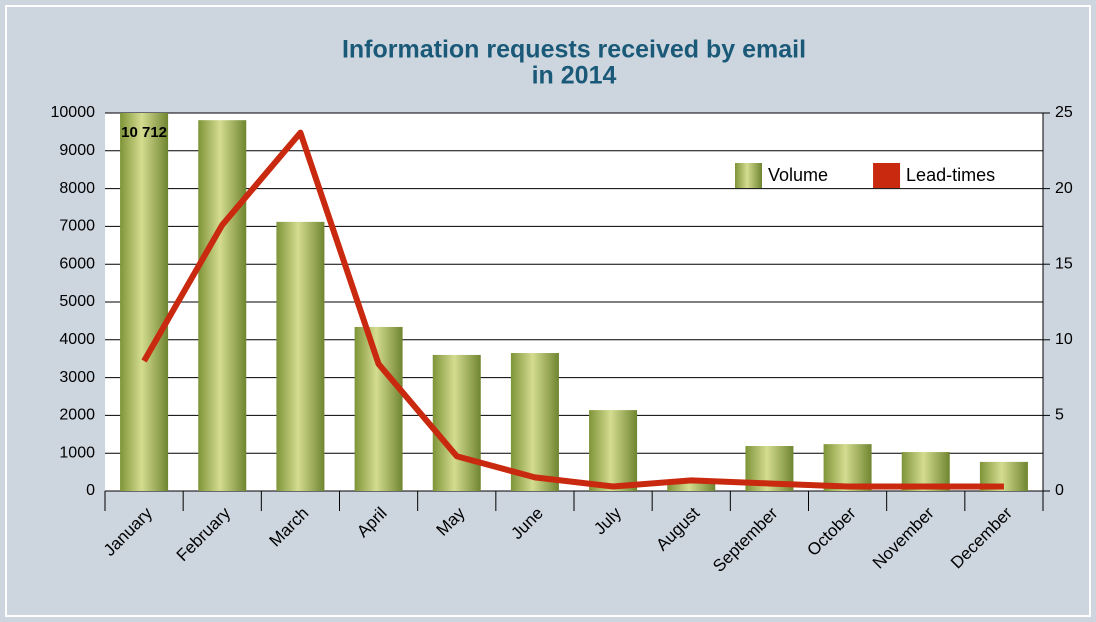  Describe the element at coordinates (1064, 339) in the screenshot. I see `y2-tick-label: 10` at that location.